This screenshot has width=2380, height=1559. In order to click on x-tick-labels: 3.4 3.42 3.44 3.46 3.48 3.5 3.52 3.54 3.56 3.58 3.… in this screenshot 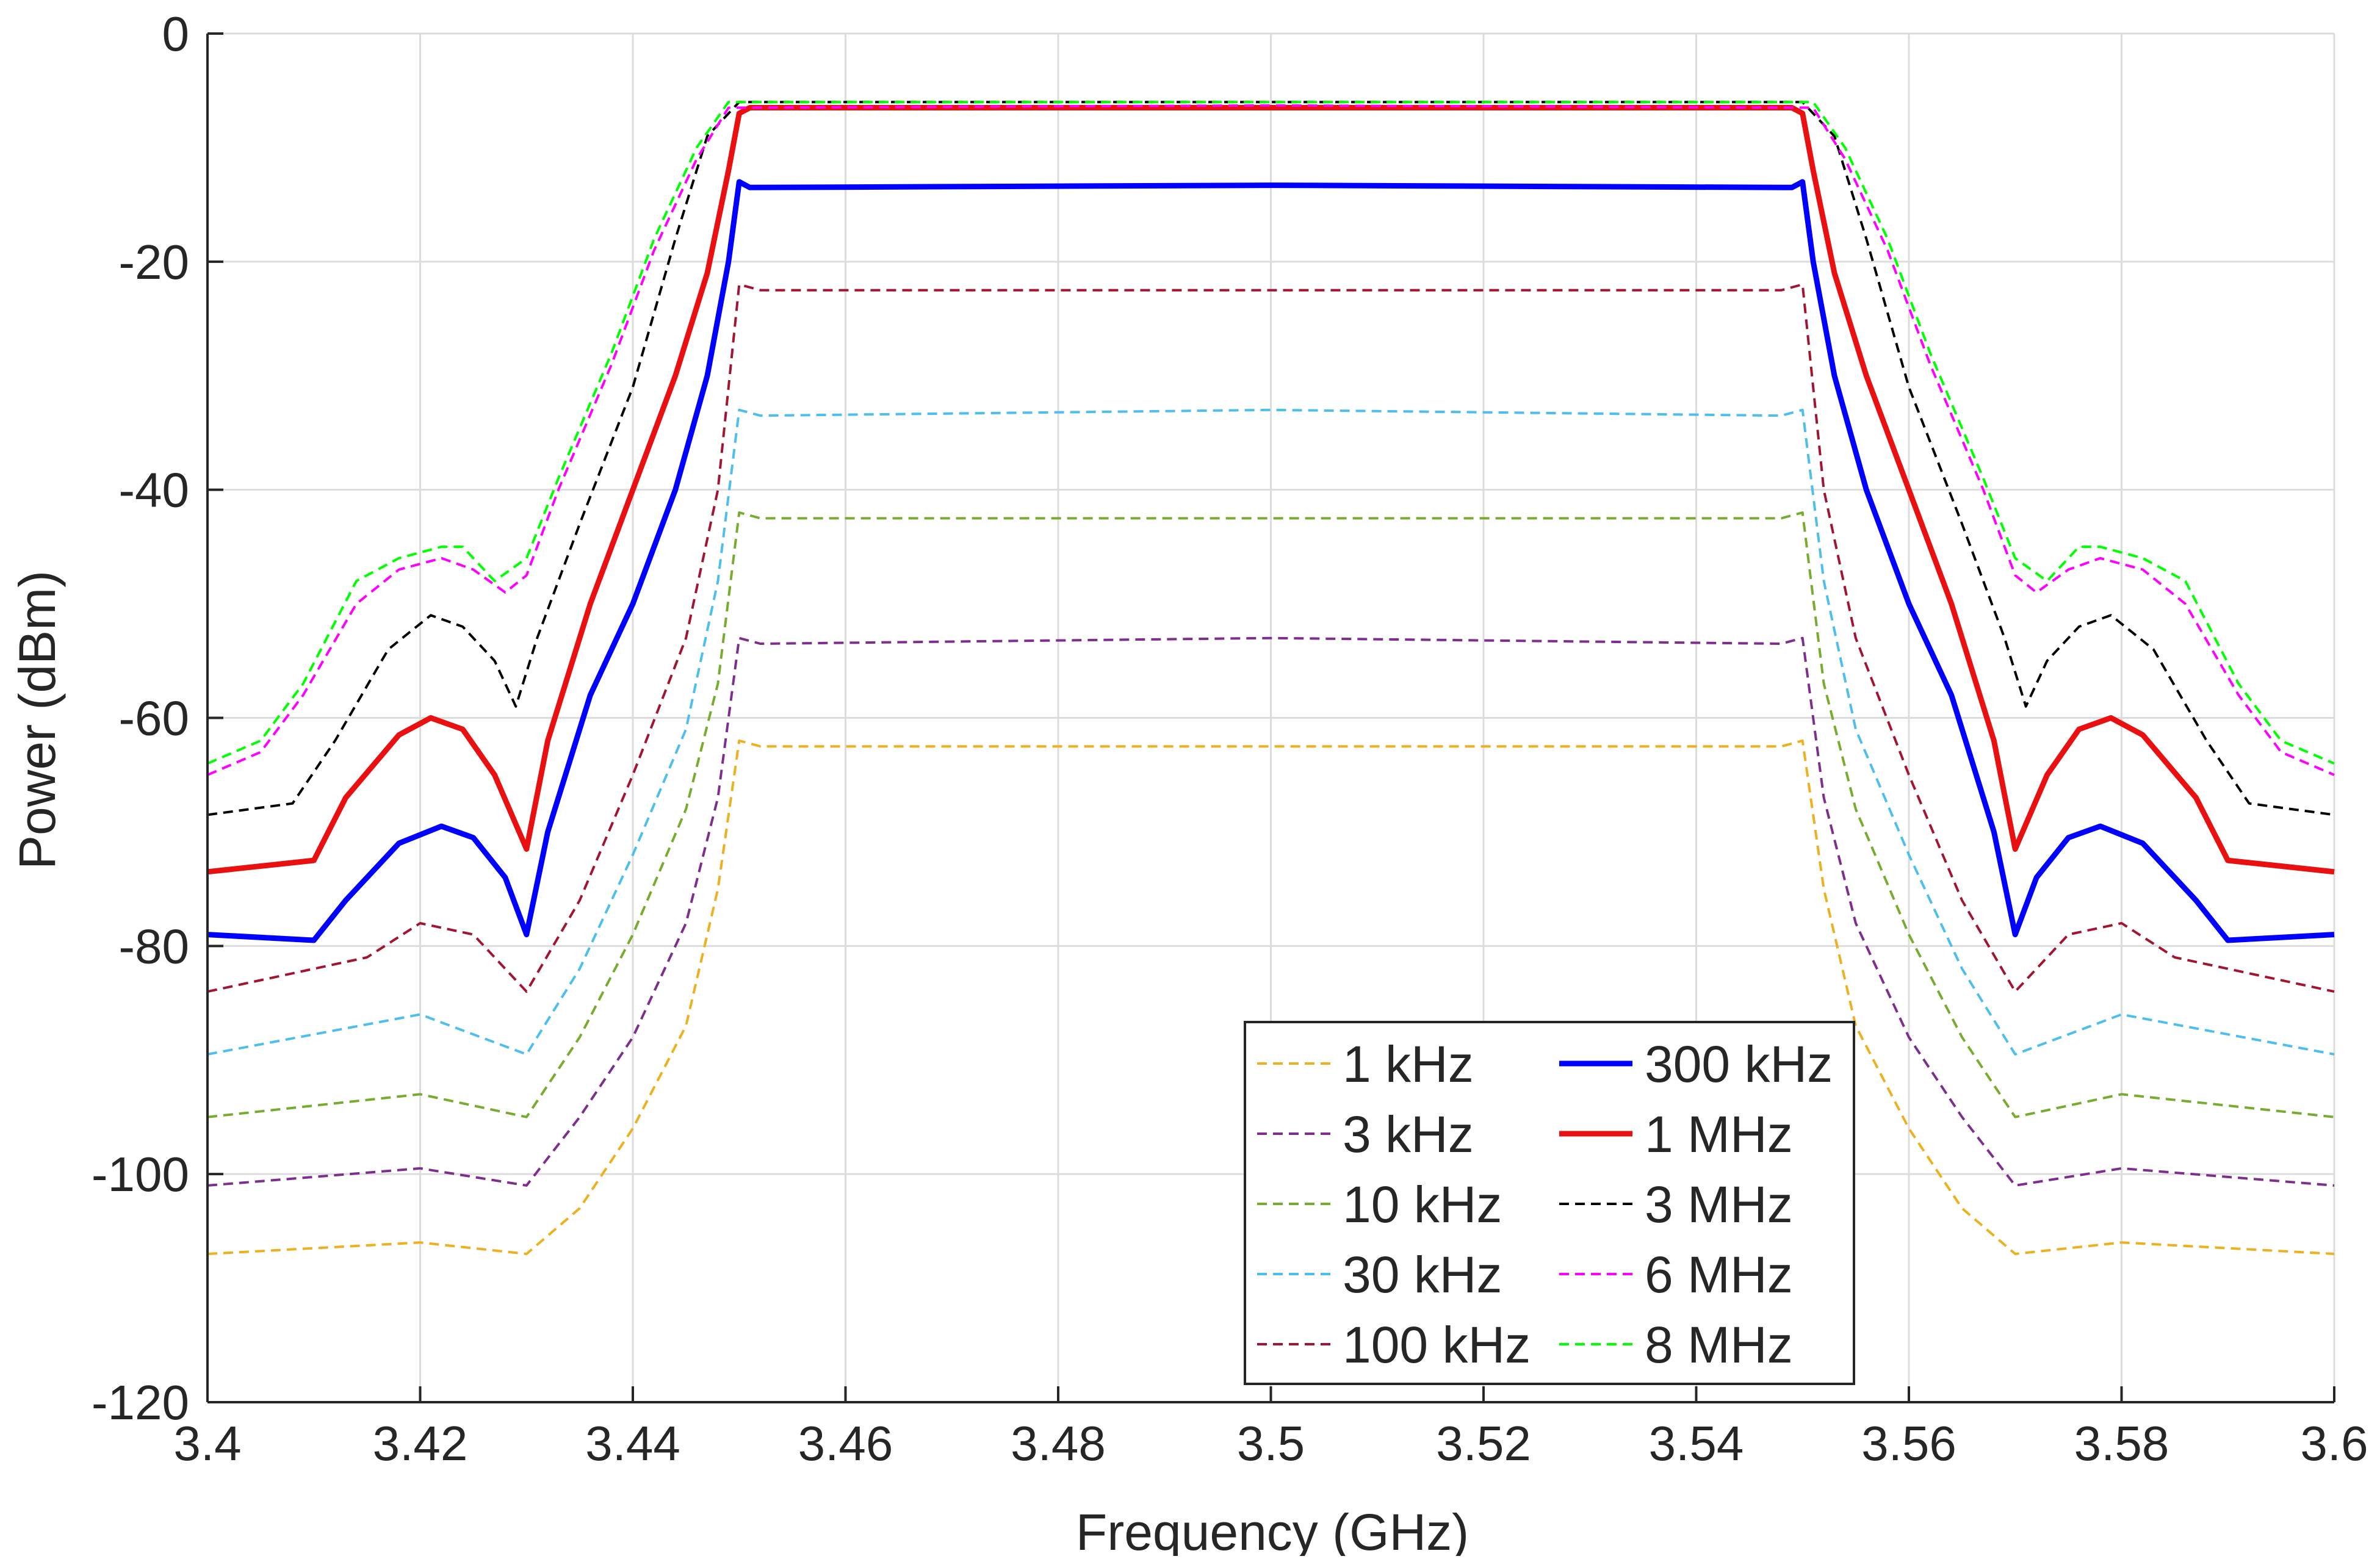, I will do `click(1271, 1443)`.